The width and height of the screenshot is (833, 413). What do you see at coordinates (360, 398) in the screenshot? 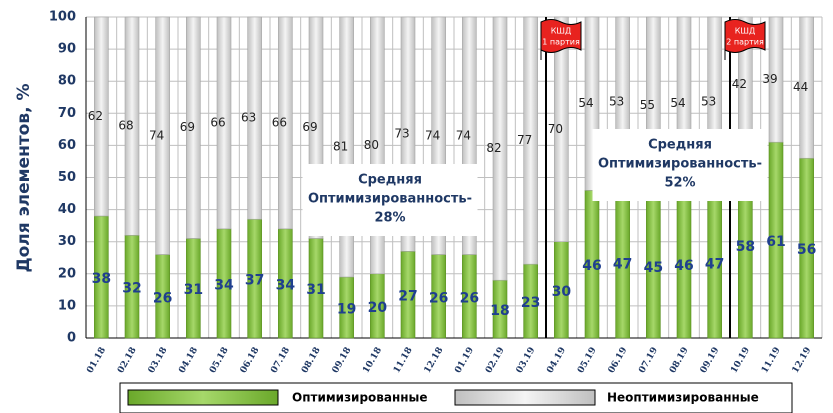
I see `legend-label: Оптимизированные` at bounding box center [360, 398].